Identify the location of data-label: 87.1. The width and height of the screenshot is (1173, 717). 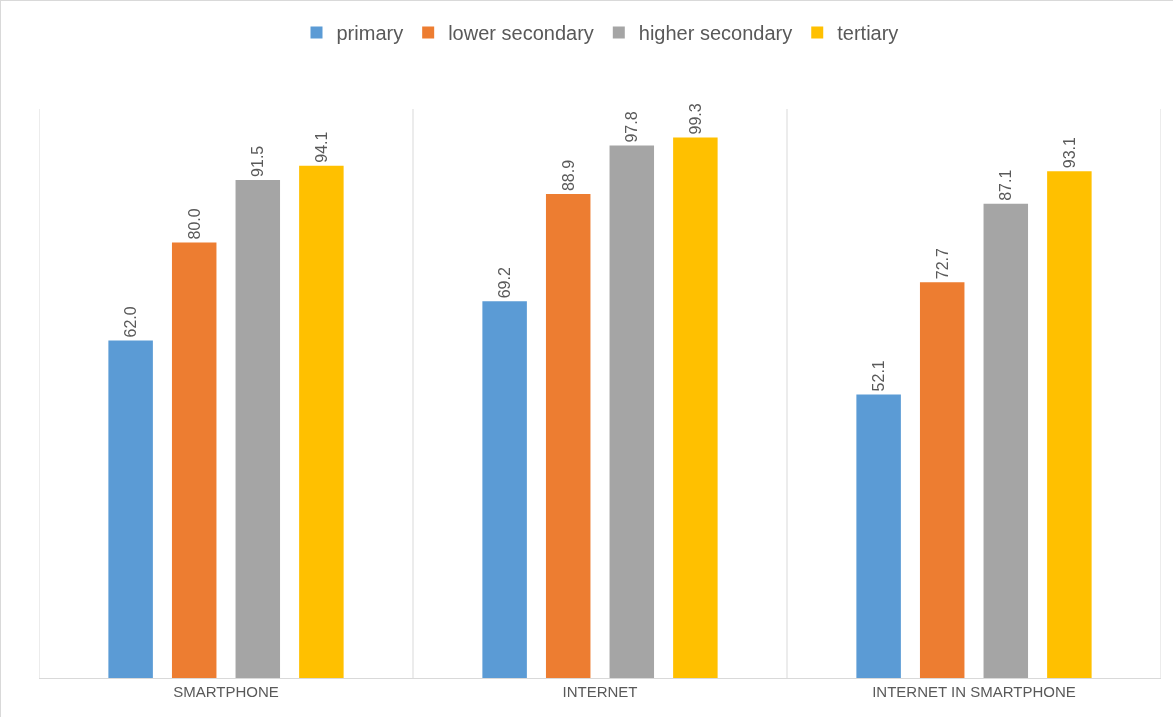
(1006, 185).